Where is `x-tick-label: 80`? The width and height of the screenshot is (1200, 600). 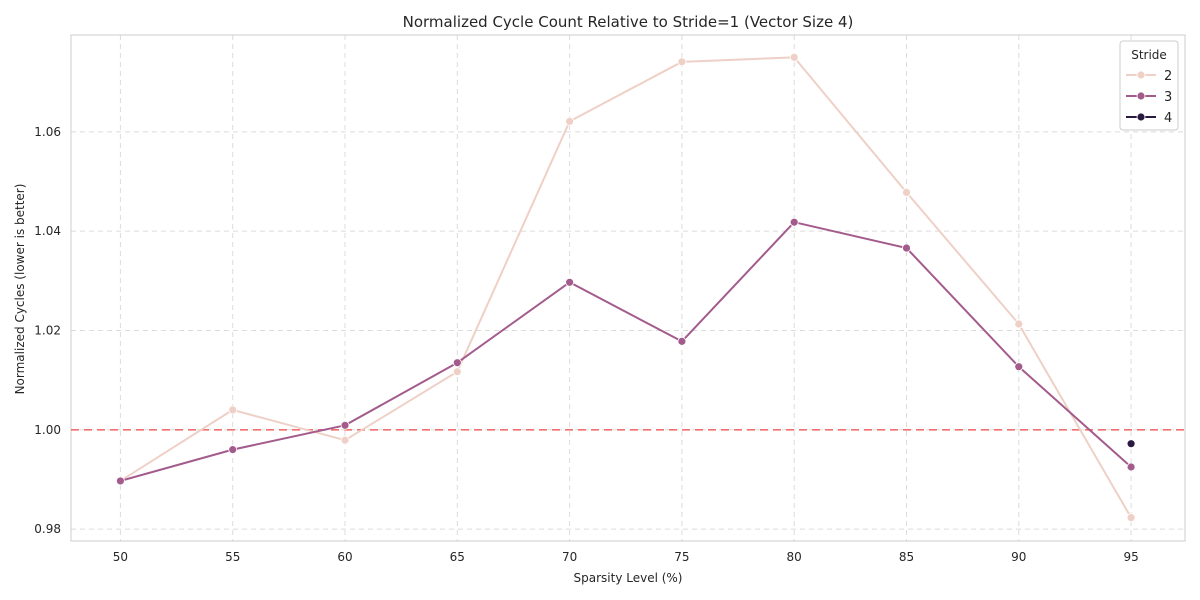 x-tick-label: 80 is located at coordinates (794, 557).